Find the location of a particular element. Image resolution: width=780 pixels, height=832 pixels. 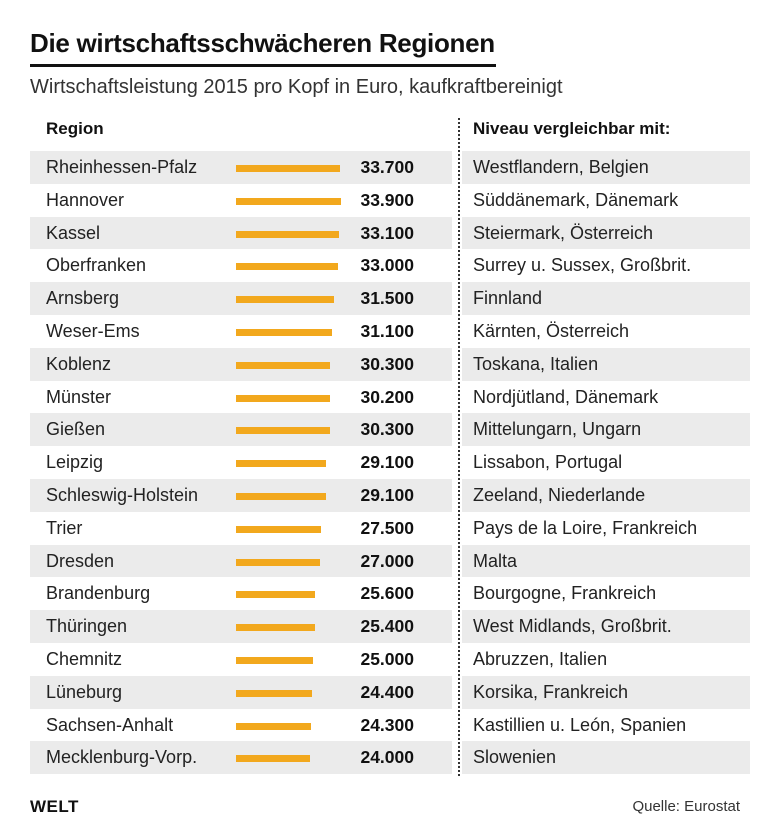

region-name: Koblenz is located at coordinates (79, 363).